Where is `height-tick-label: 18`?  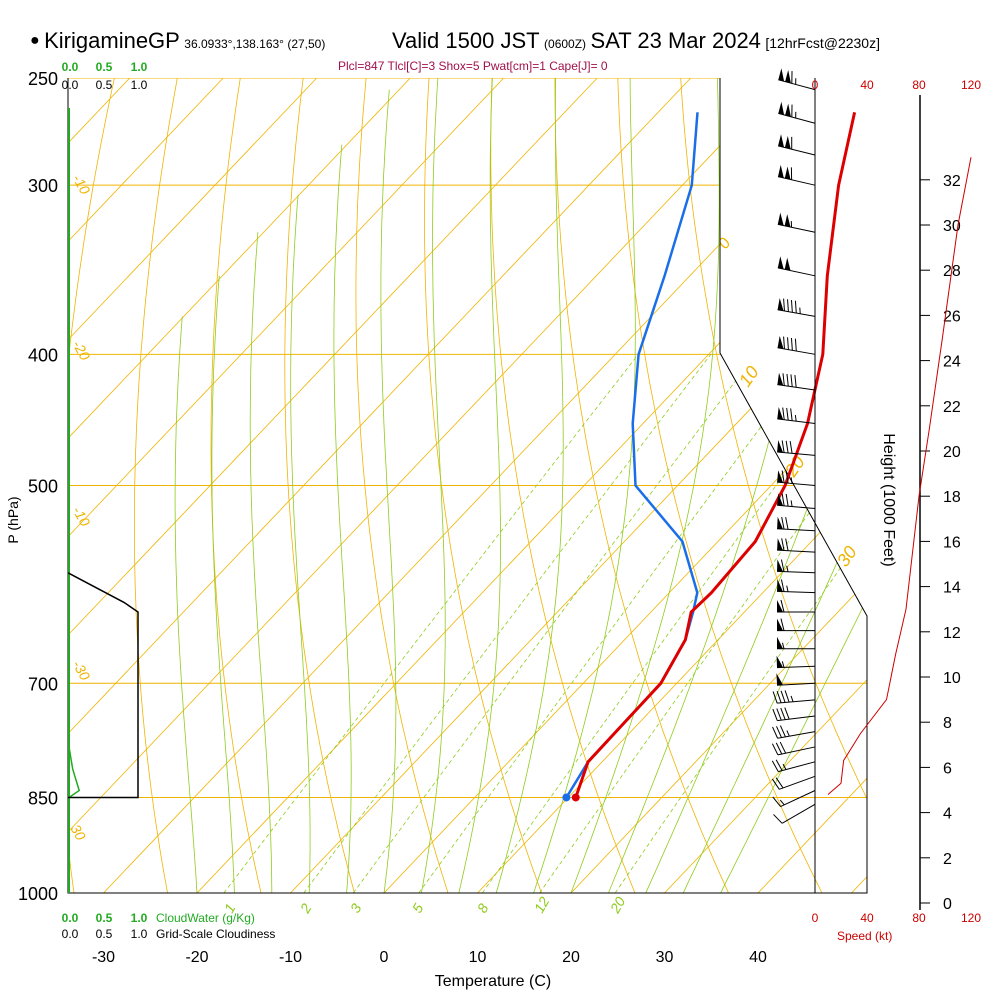
height-tick-label: 18 is located at coordinates (952, 497).